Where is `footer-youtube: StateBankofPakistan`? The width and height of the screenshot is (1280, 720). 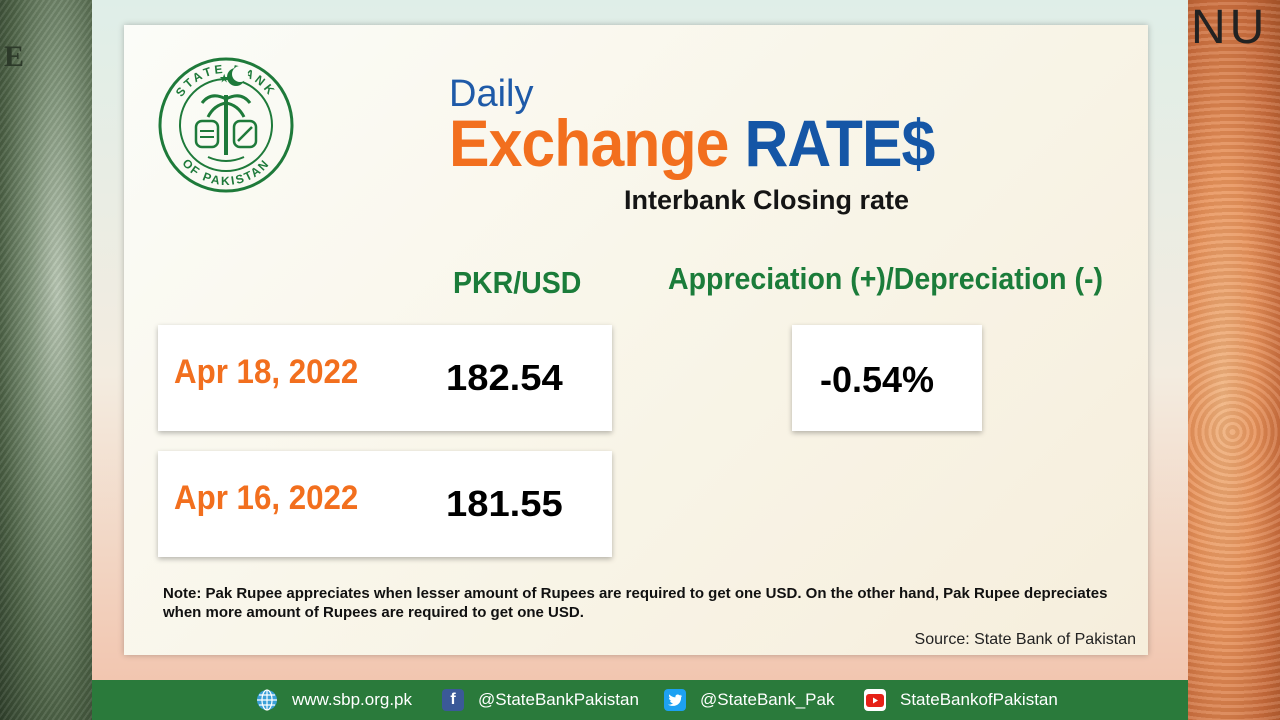
footer-youtube: StateBankofPakistan is located at coordinates (961, 700).